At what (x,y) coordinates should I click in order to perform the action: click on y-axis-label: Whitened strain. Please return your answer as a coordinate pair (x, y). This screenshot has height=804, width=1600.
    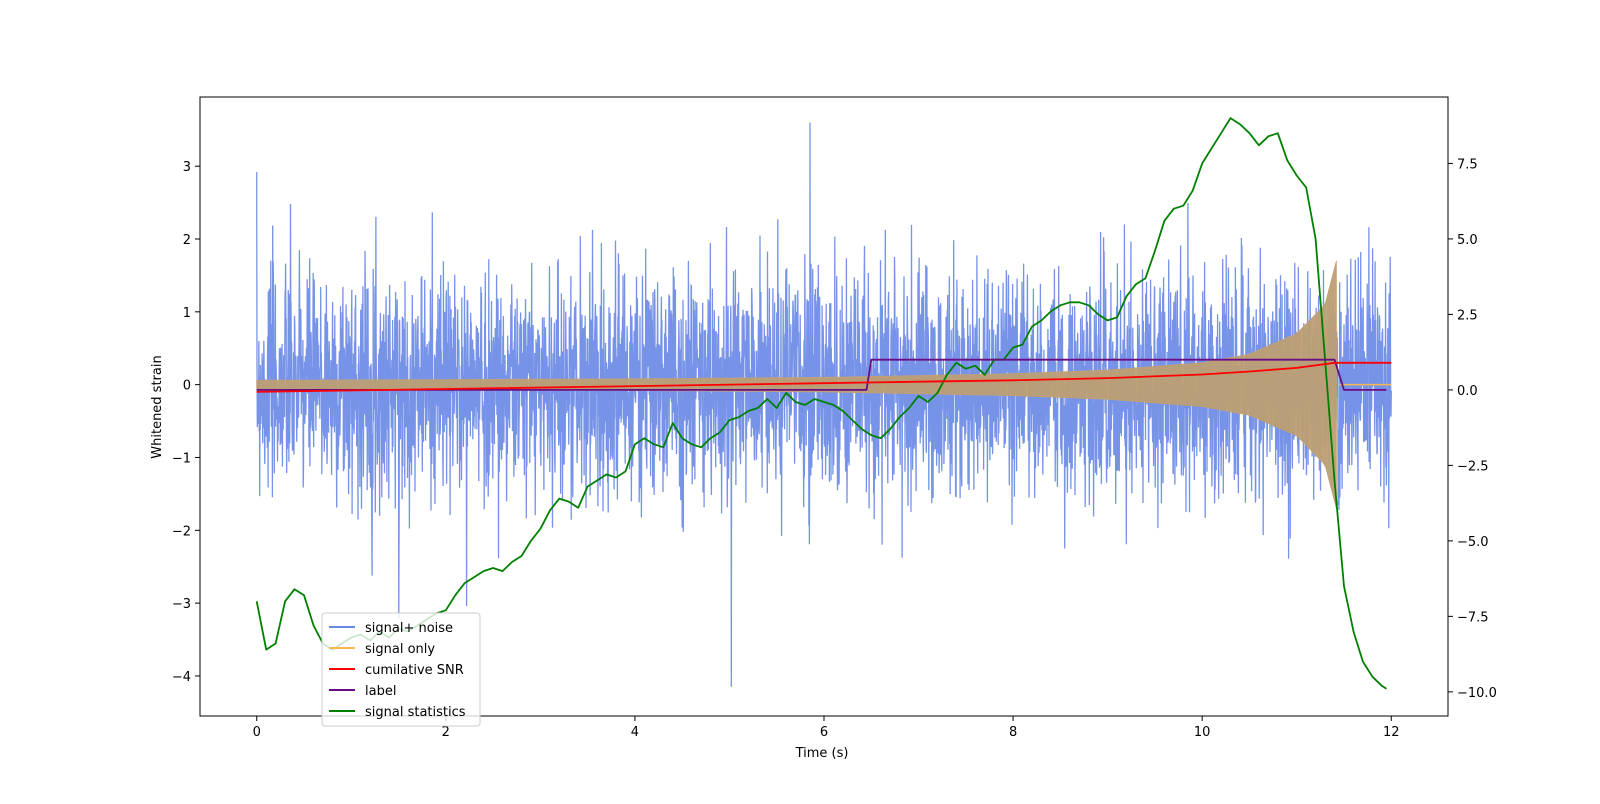
    Looking at the image, I should click on (157, 406).